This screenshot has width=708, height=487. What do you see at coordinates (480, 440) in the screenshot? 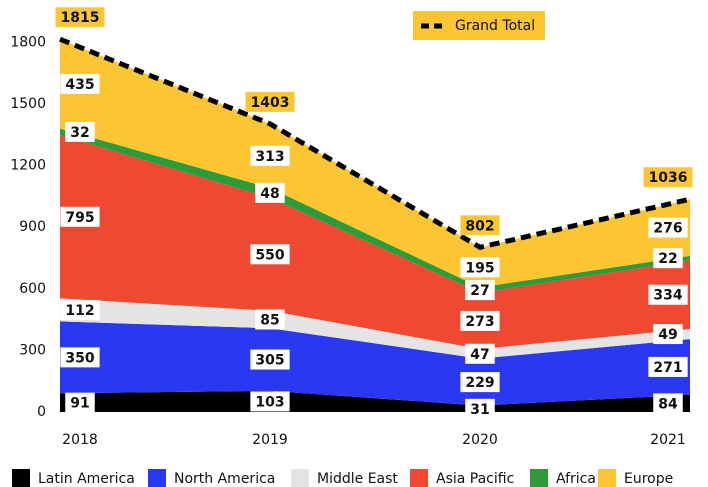
I see `x-tick-label: 2020` at bounding box center [480, 440].